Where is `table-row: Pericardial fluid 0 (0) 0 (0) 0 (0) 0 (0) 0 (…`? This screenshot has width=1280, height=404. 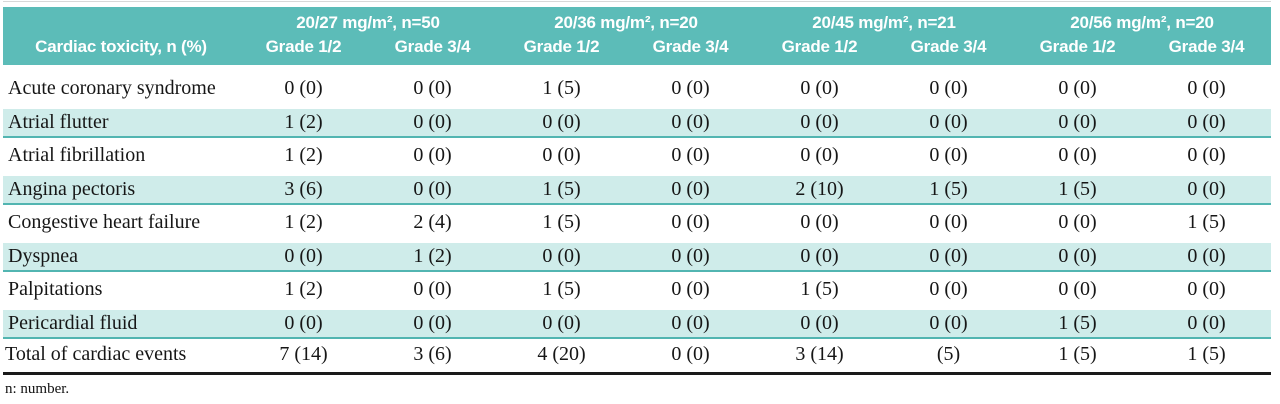
table-row: Pericardial fluid 0 (0) 0 (0) 0 (0) 0 (0) 0 (… is located at coordinates (637, 323).